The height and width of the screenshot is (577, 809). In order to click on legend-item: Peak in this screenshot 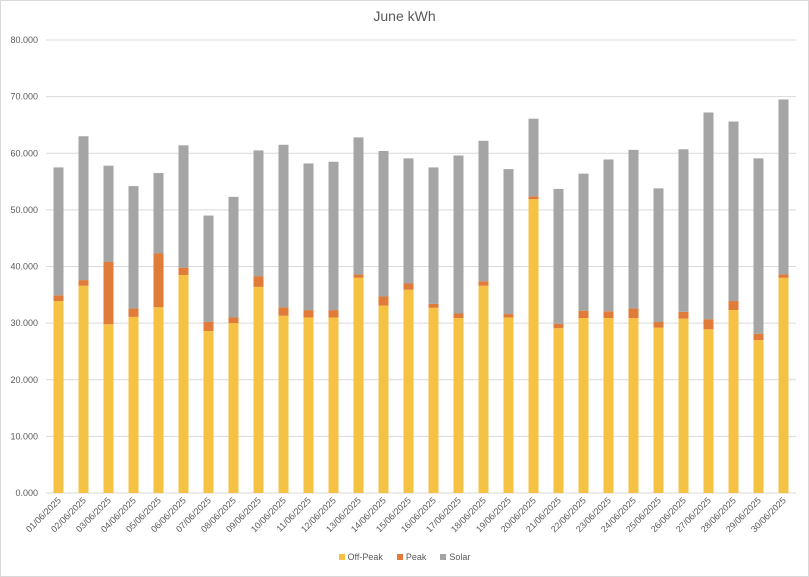, I will do `click(411, 557)`.